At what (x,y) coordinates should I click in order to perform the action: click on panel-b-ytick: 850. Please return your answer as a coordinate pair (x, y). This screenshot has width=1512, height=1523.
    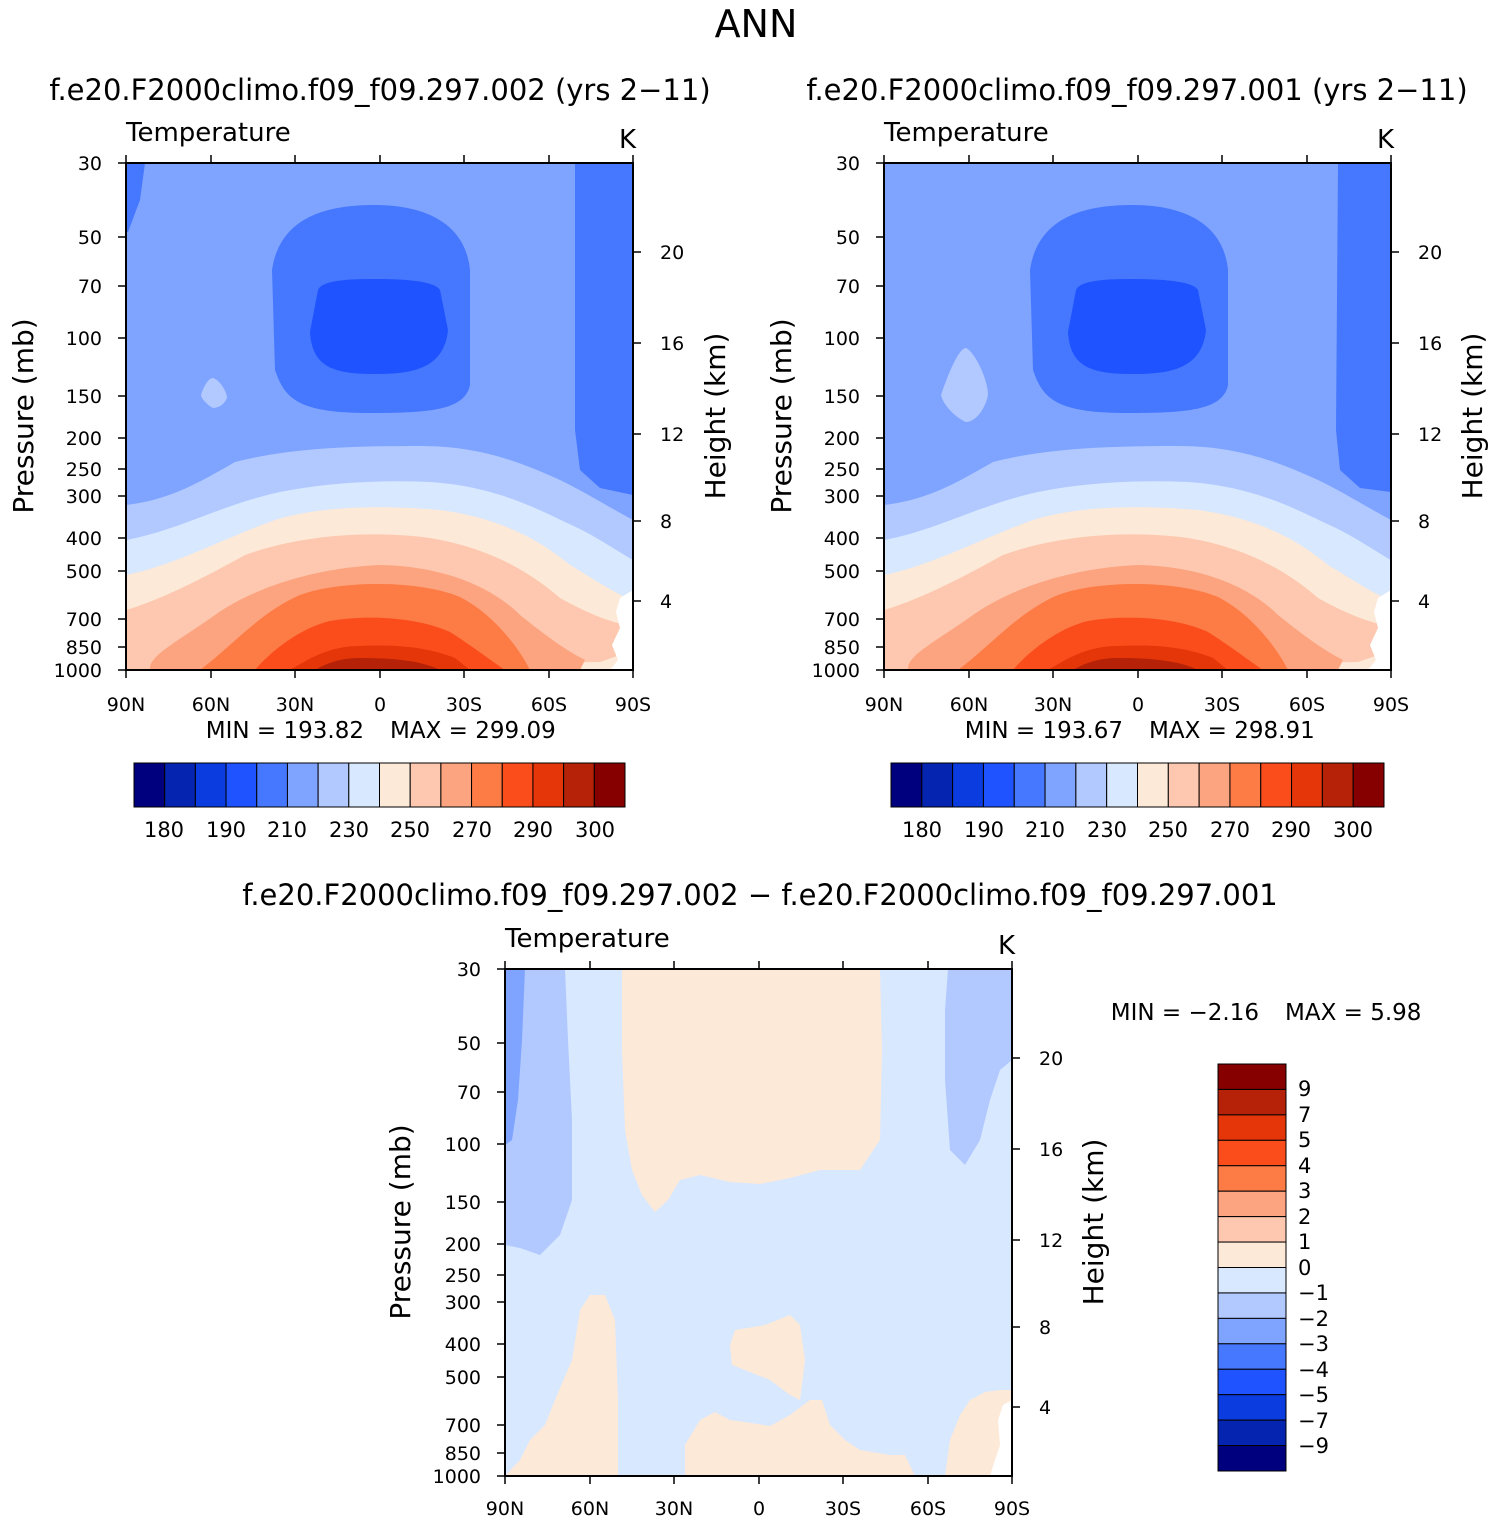
    Looking at the image, I should click on (842, 648).